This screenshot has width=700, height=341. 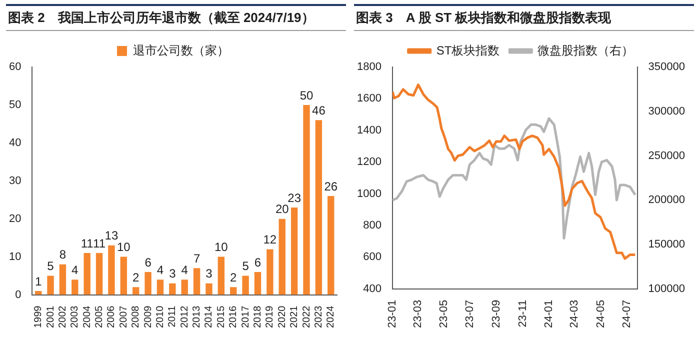 I want to click on x-tick-label: 2014, so click(x=209, y=316).